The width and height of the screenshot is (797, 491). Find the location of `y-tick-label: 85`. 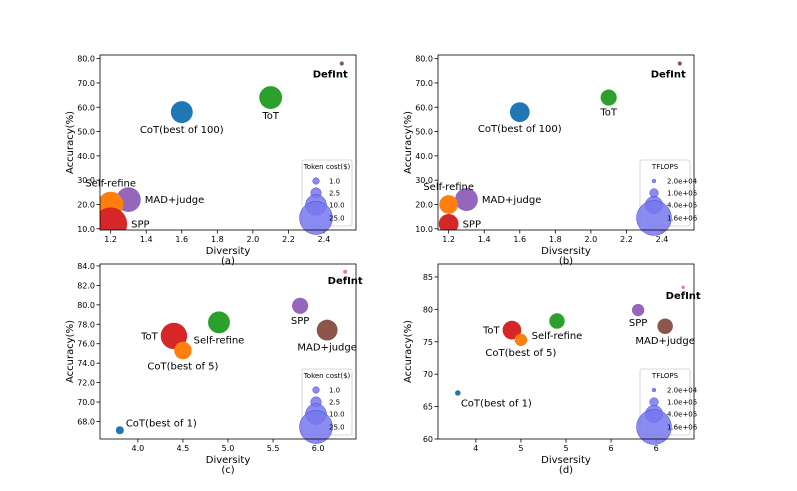

y-tick-label: 85 is located at coordinates (428, 277).